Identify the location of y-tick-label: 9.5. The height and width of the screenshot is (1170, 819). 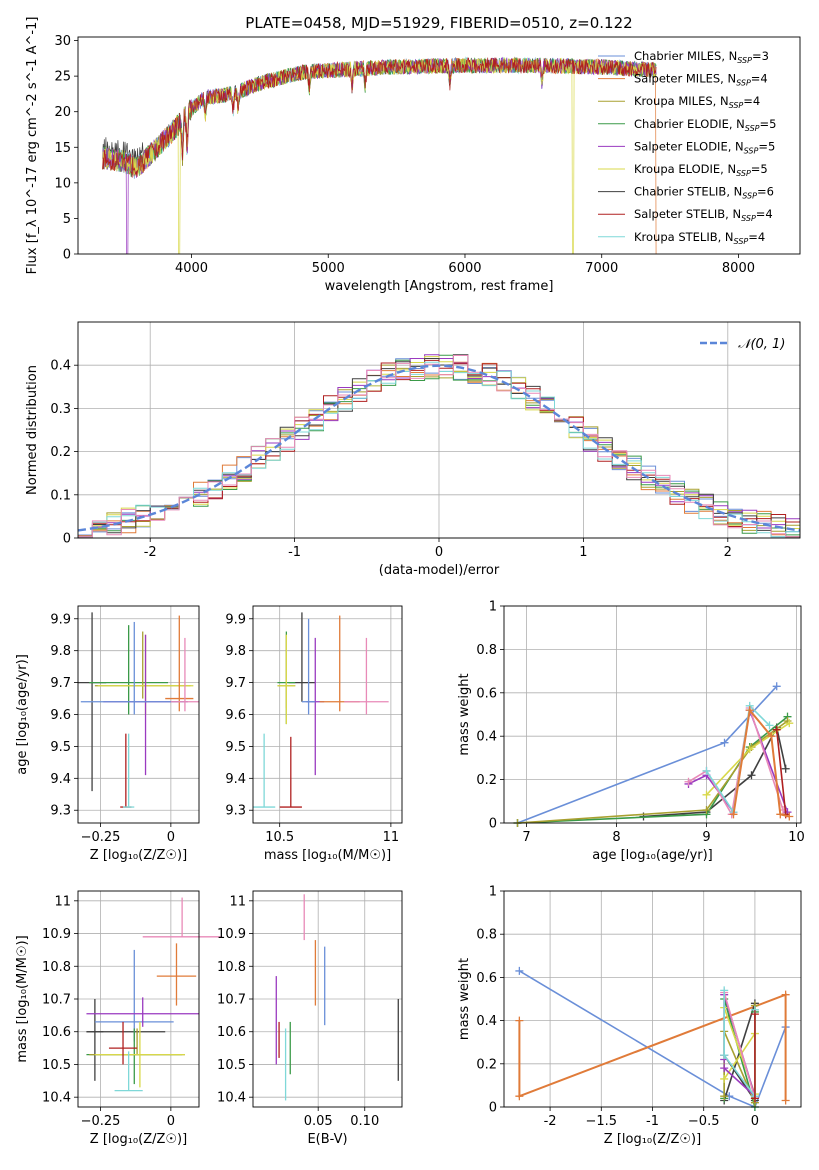
(60, 747).